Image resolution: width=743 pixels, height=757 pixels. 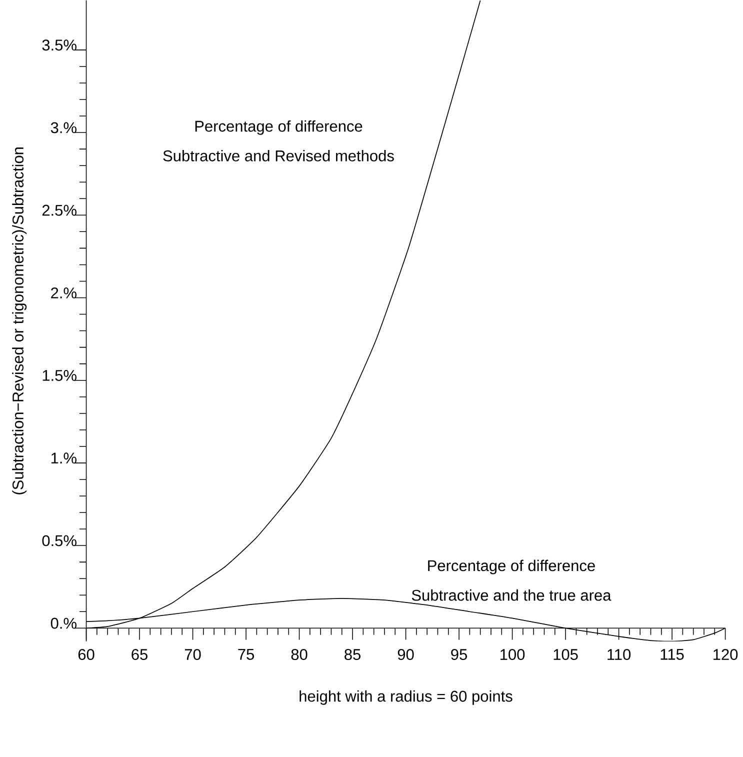 I want to click on x-tick-label: 65, so click(x=139, y=654).